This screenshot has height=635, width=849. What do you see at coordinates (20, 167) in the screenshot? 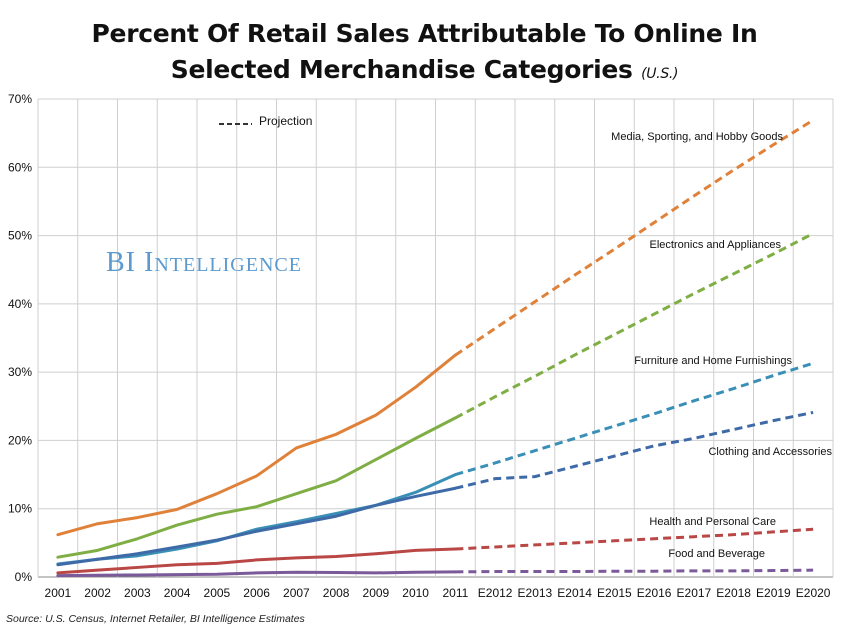
I see `y-tick-label: 60%` at bounding box center [20, 167].